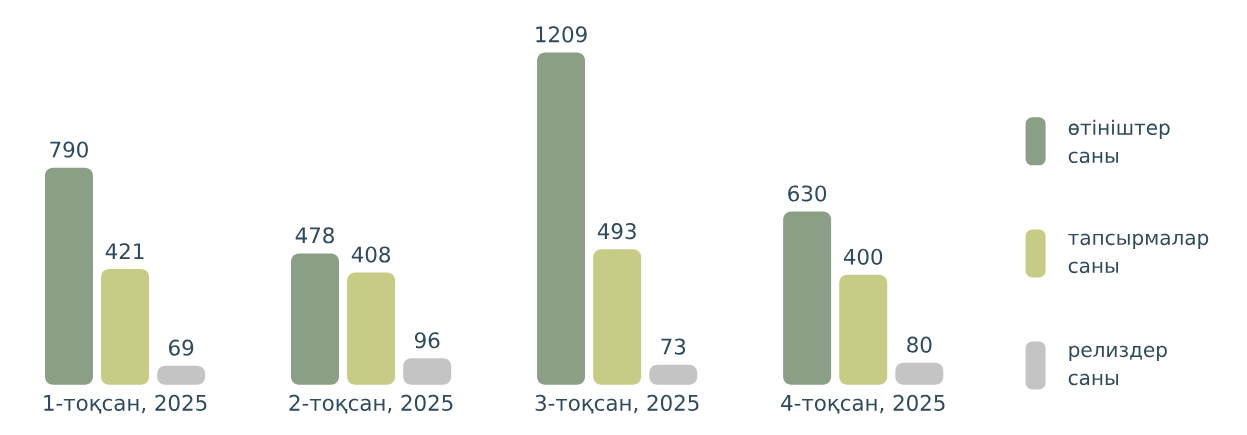 The width and height of the screenshot is (1247, 435). I want to click on x-tick-label: 4-тоқсан, 2025, so click(863, 404).